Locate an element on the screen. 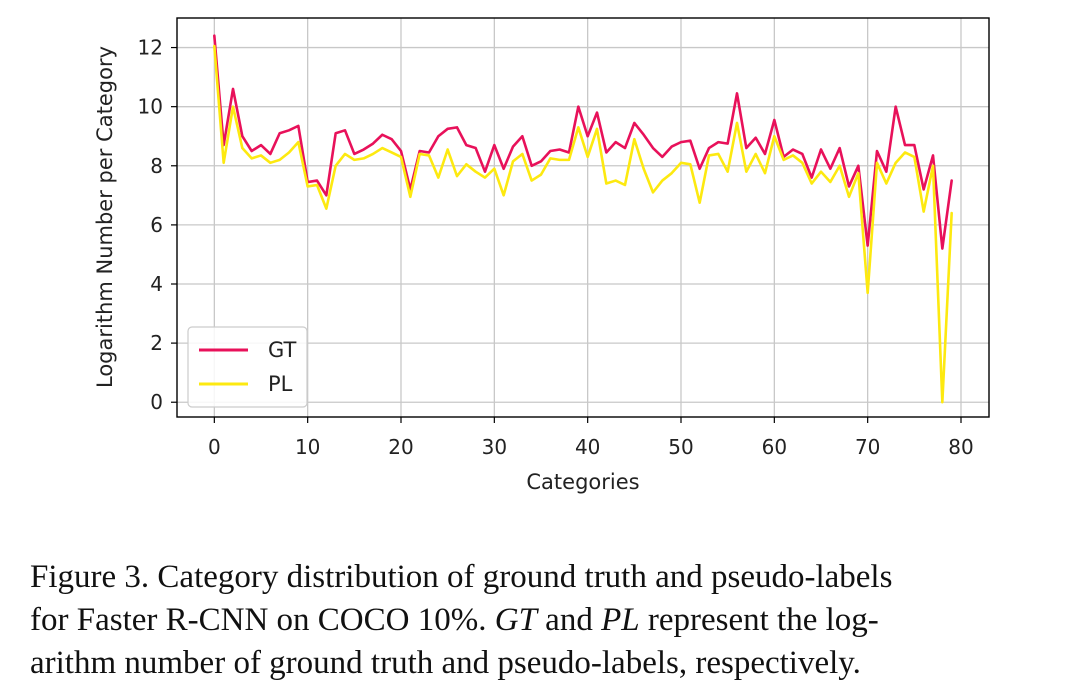  legend-label-pl: PL is located at coordinates (280, 384).